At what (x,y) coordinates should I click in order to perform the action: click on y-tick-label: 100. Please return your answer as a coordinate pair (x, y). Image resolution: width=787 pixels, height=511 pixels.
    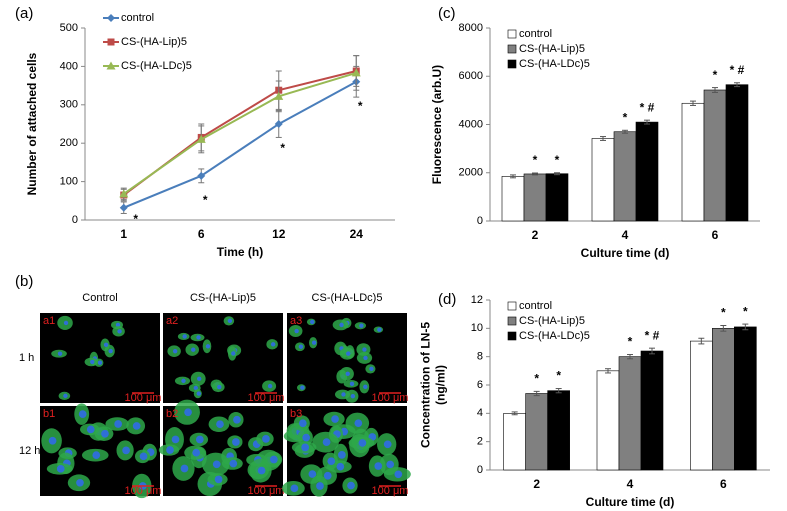
    Looking at the image, I should click on (69, 182).